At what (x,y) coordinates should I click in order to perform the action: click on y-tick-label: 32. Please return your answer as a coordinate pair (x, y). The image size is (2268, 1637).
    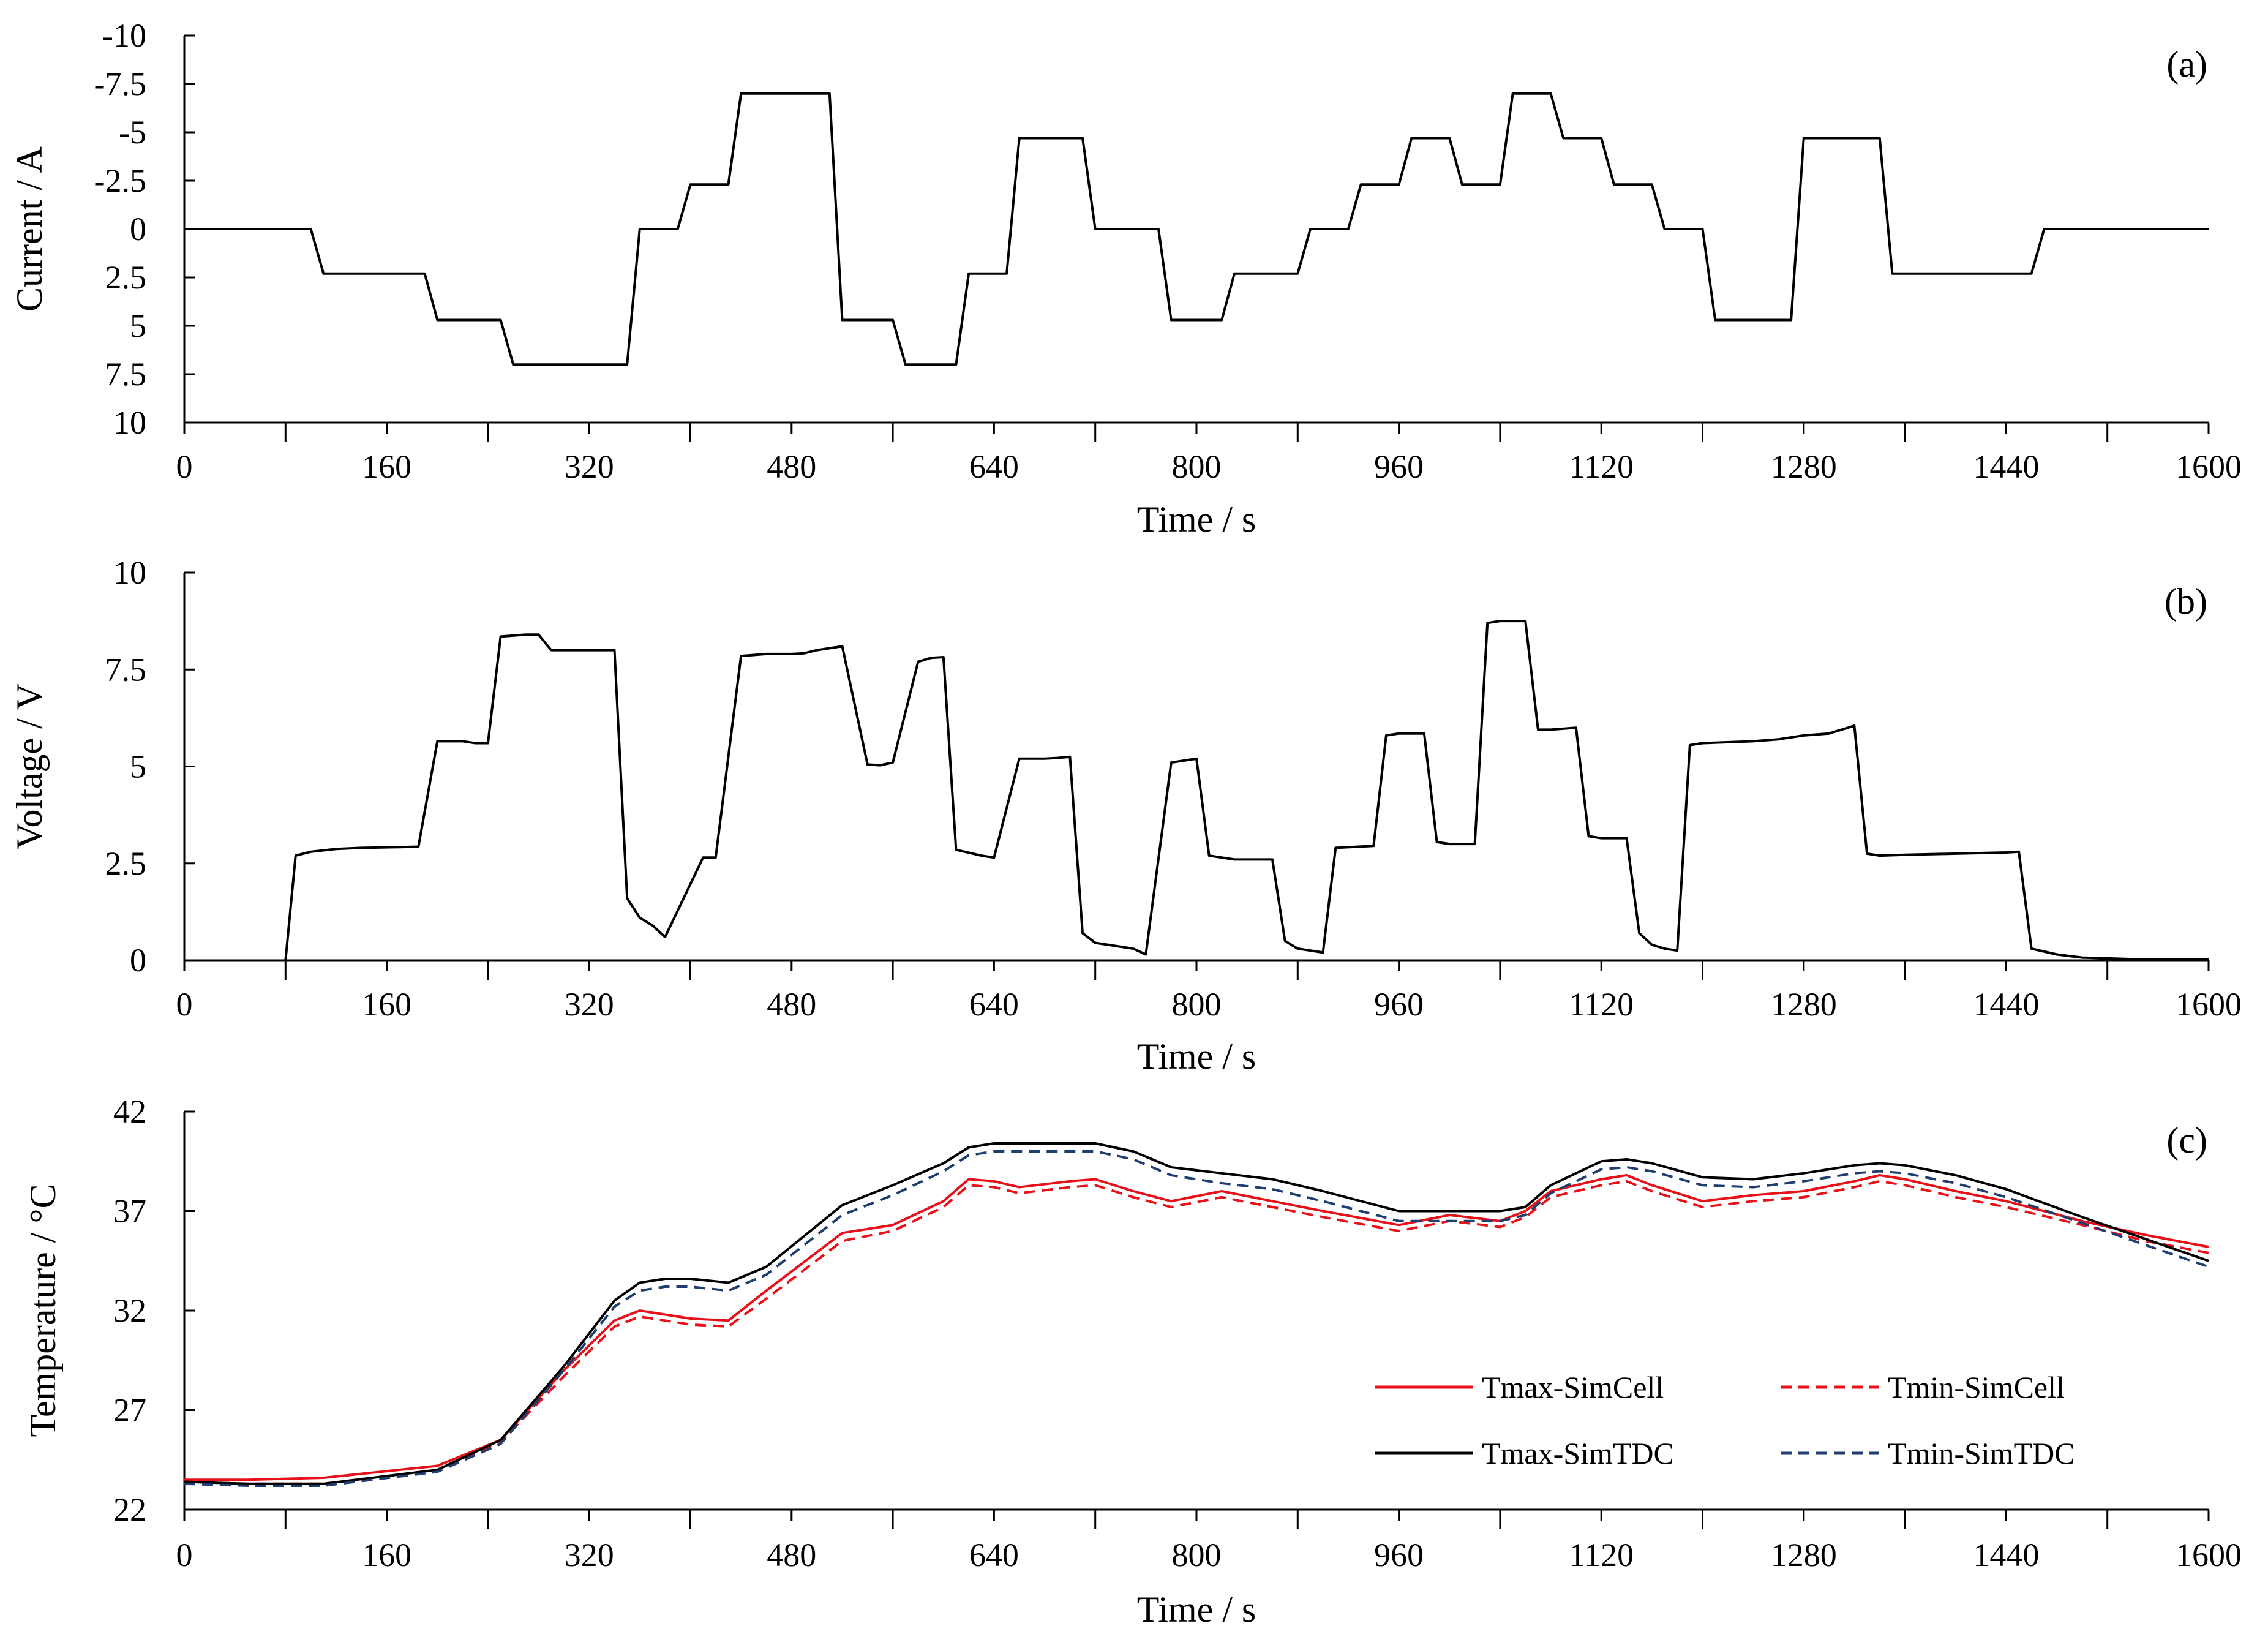
    Looking at the image, I should click on (129, 1310).